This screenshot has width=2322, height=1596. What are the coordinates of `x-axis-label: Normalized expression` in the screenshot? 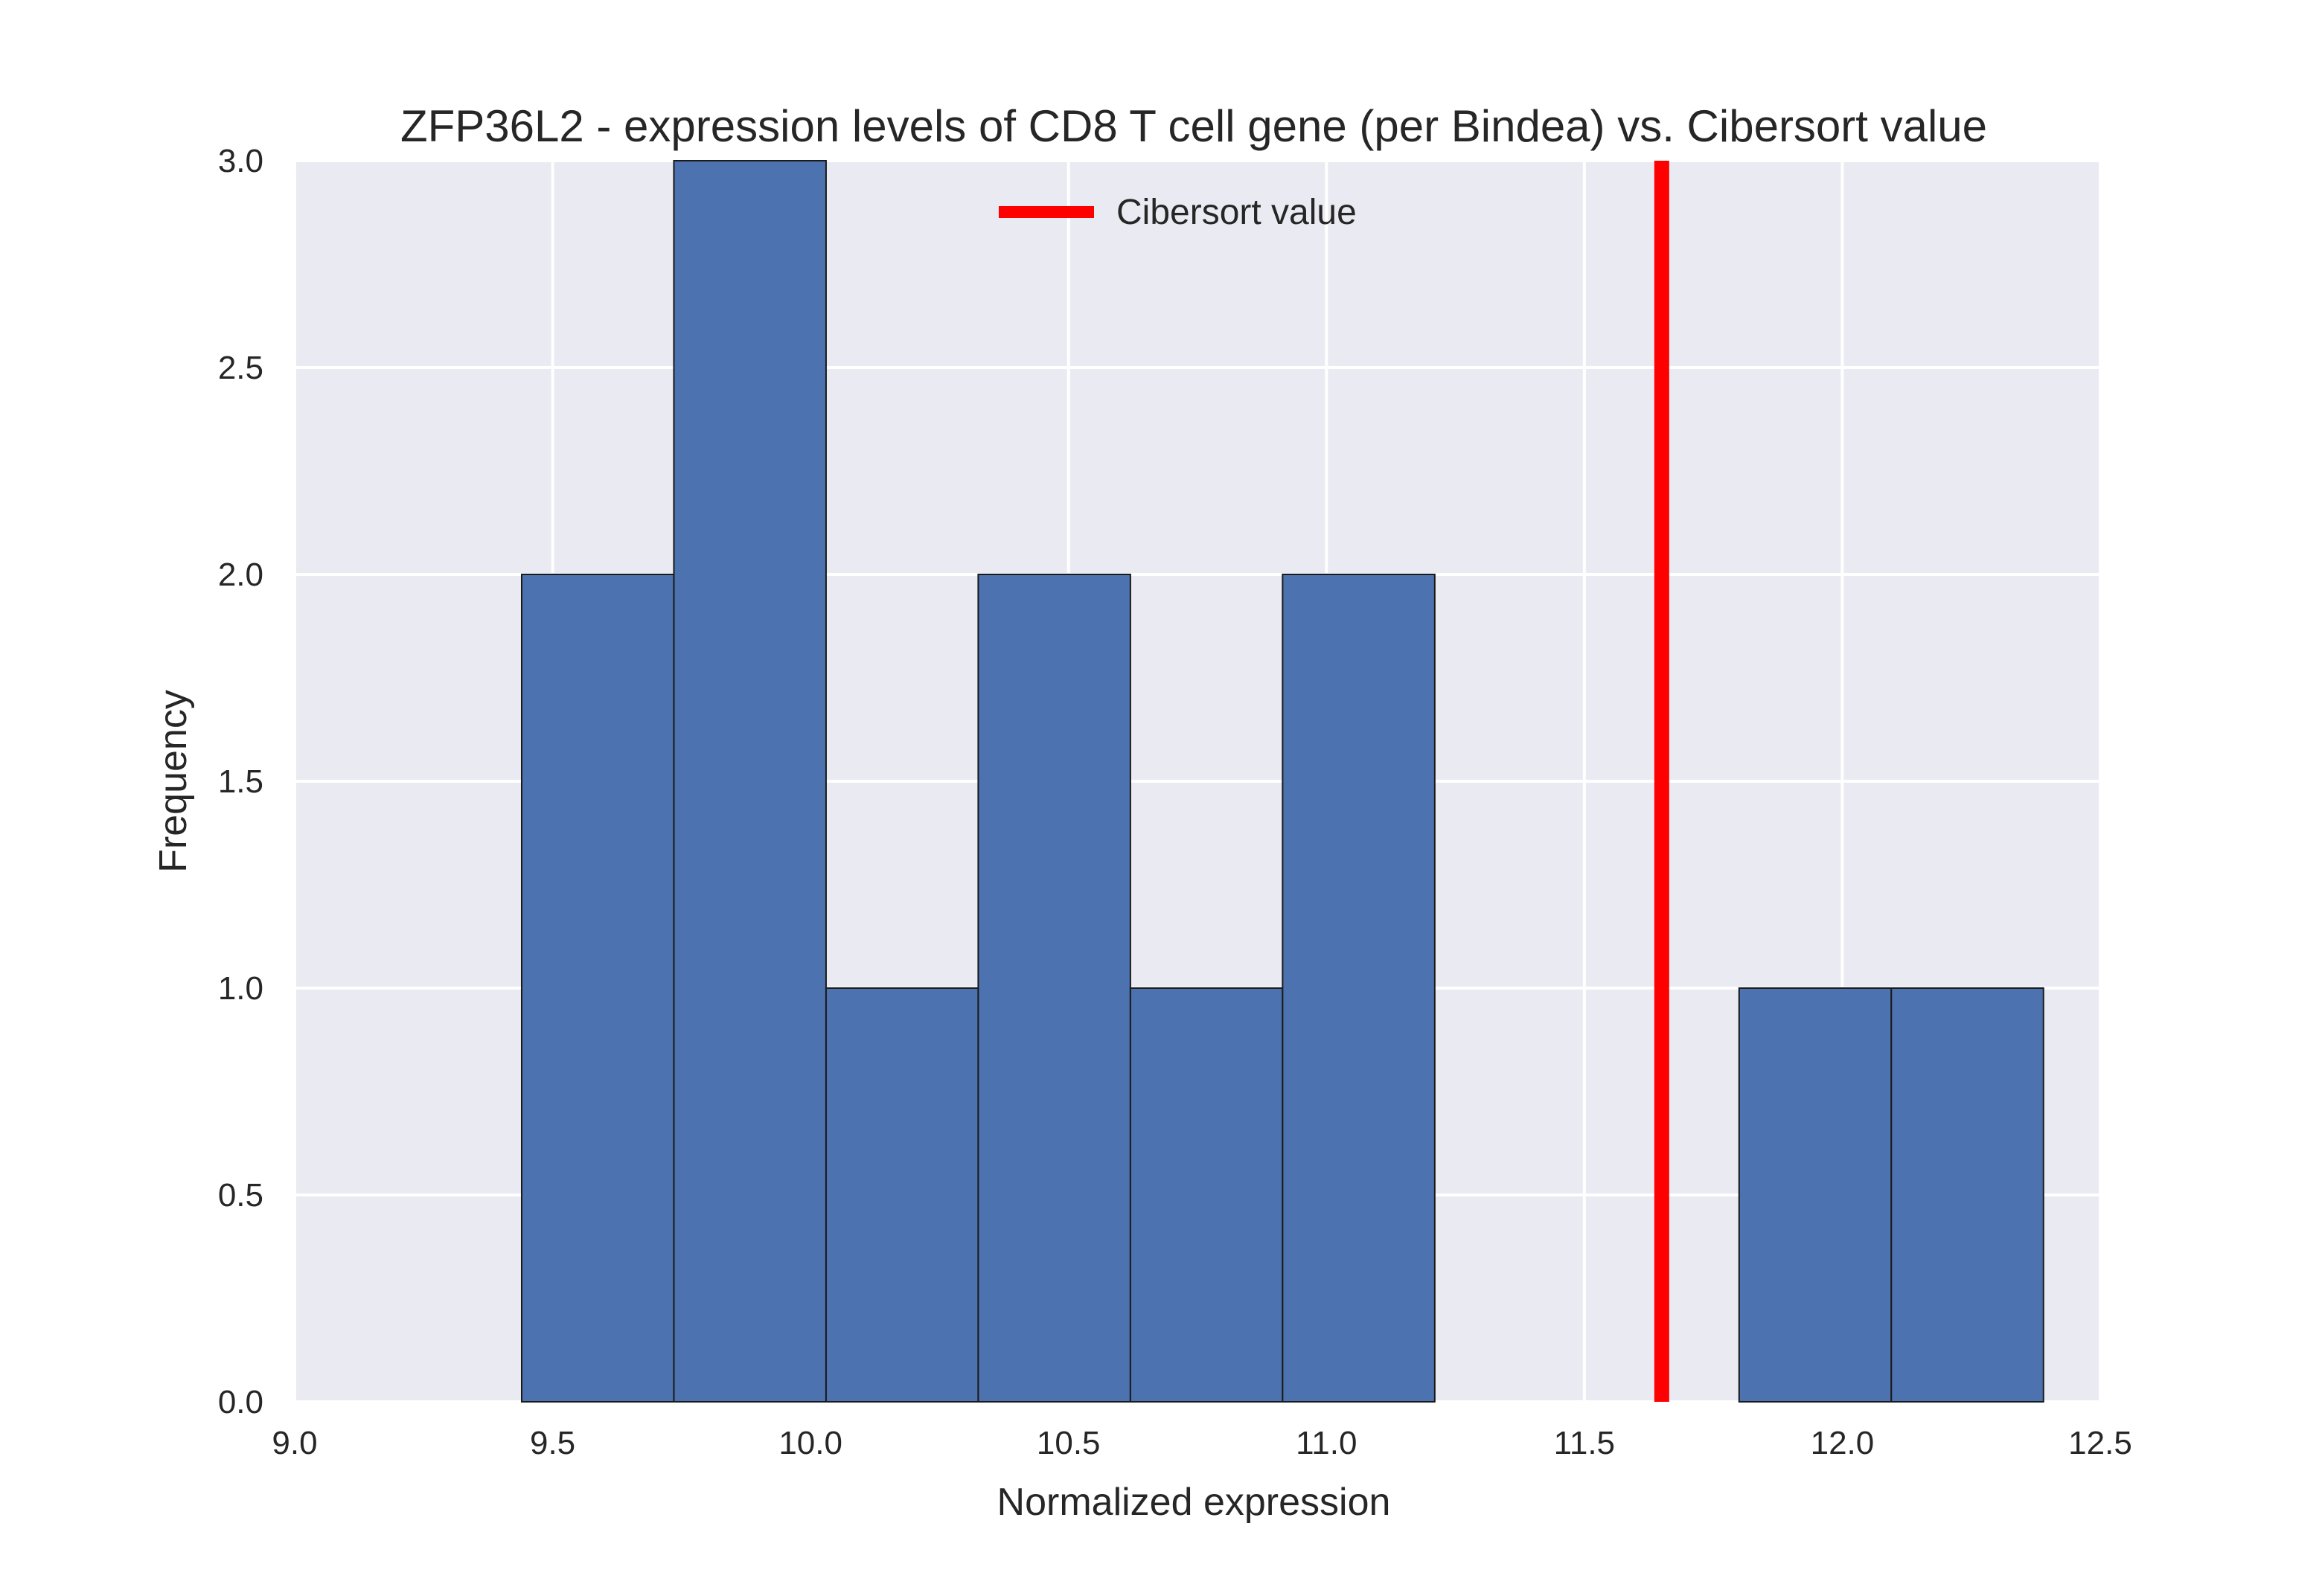 It's located at (1194, 1502).